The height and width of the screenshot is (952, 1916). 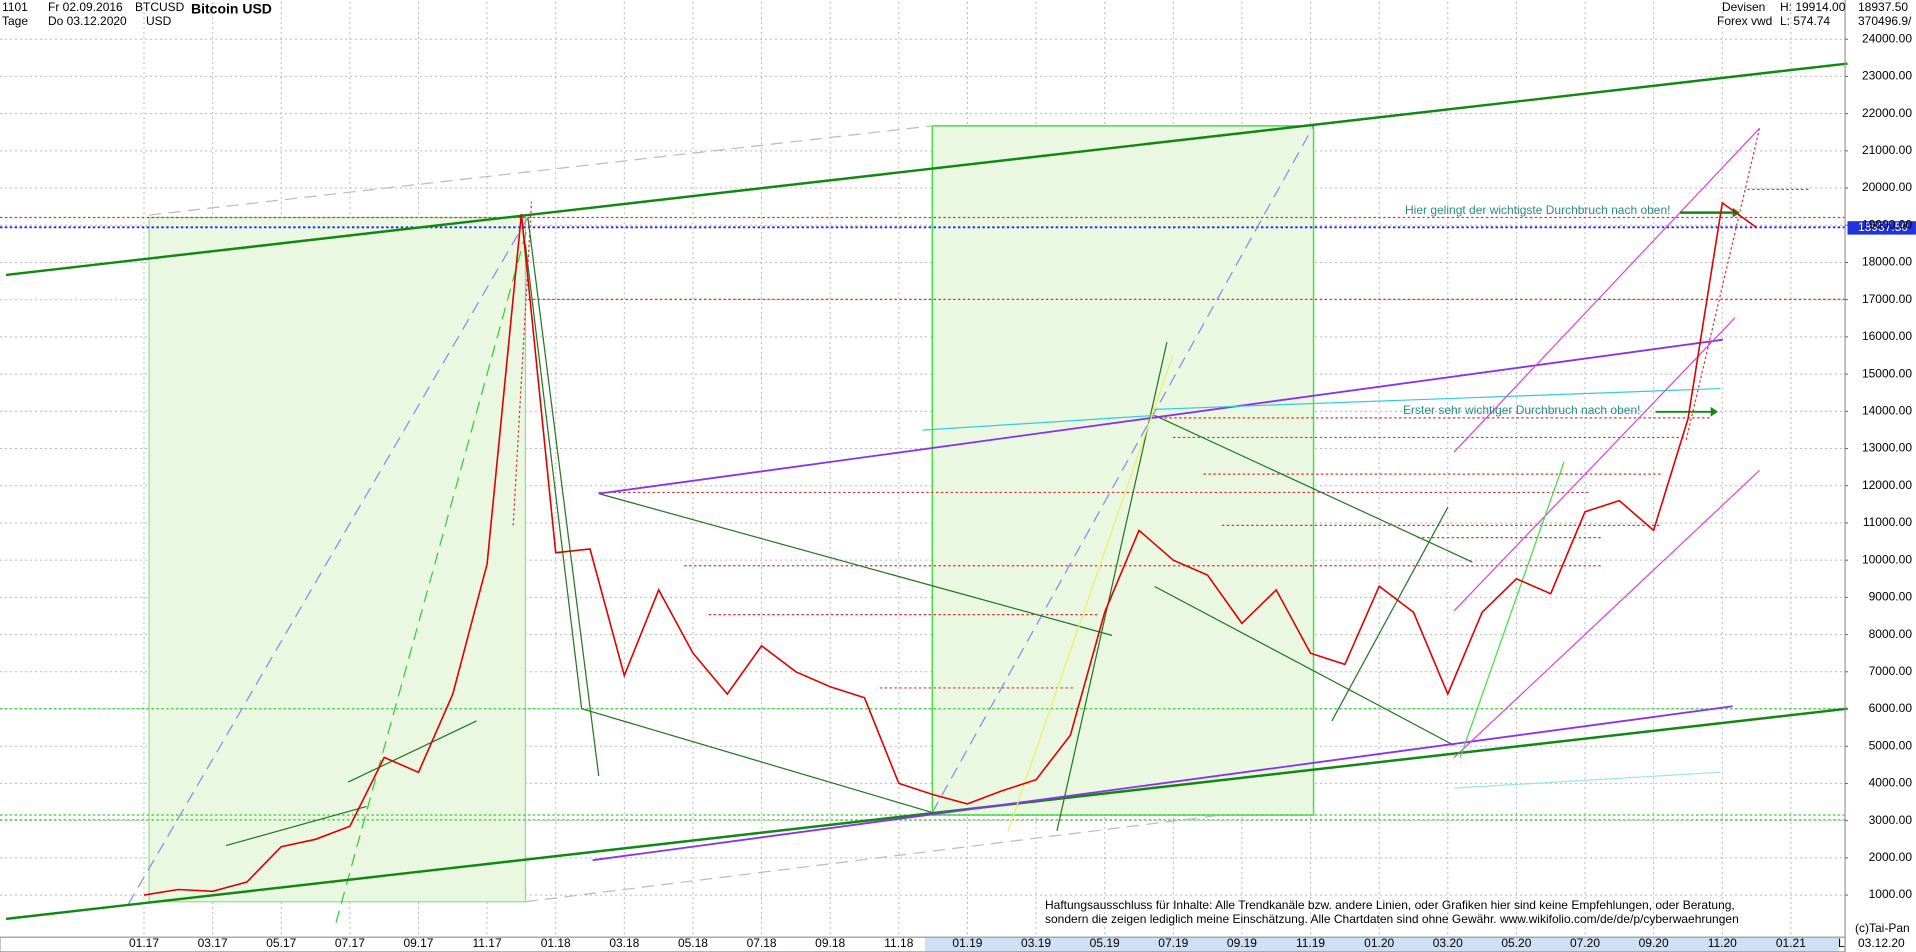 I want to click on chart-title: Bitcoin USD, so click(x=231, y=9).